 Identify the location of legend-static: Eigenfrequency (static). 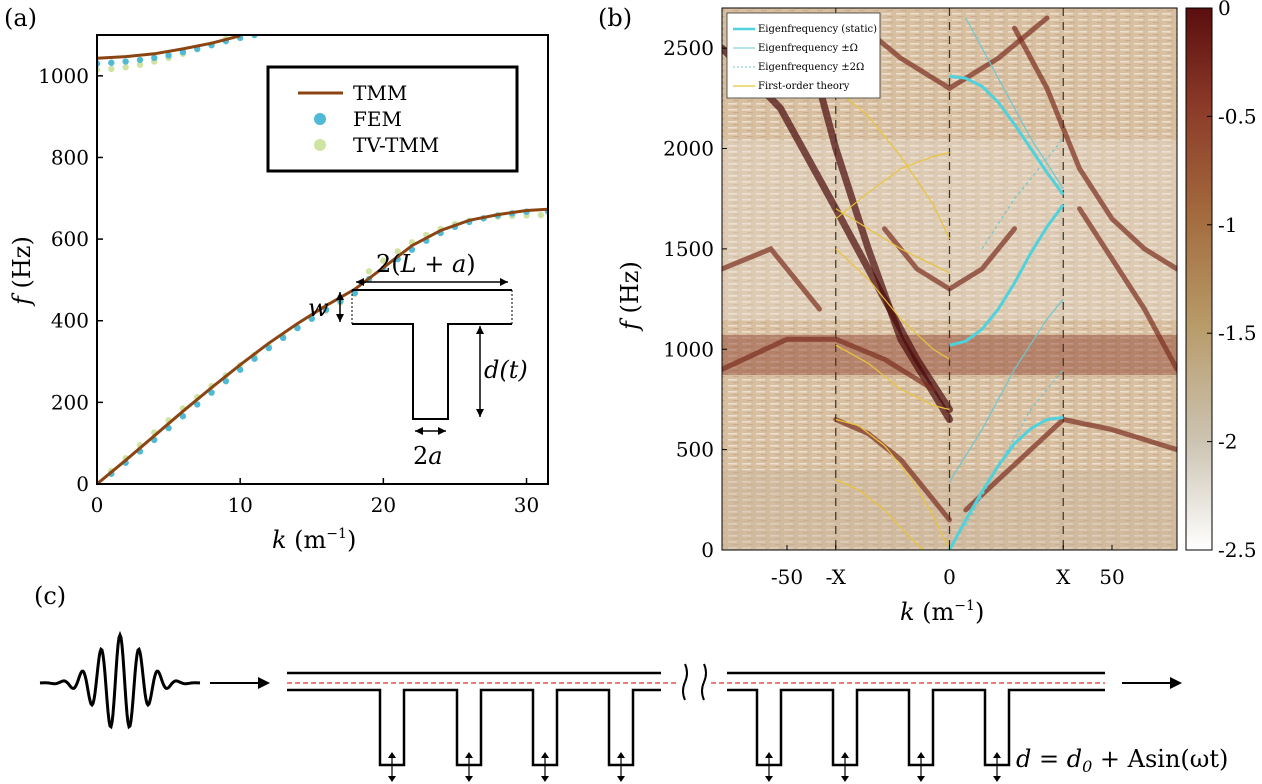
(817, 29).